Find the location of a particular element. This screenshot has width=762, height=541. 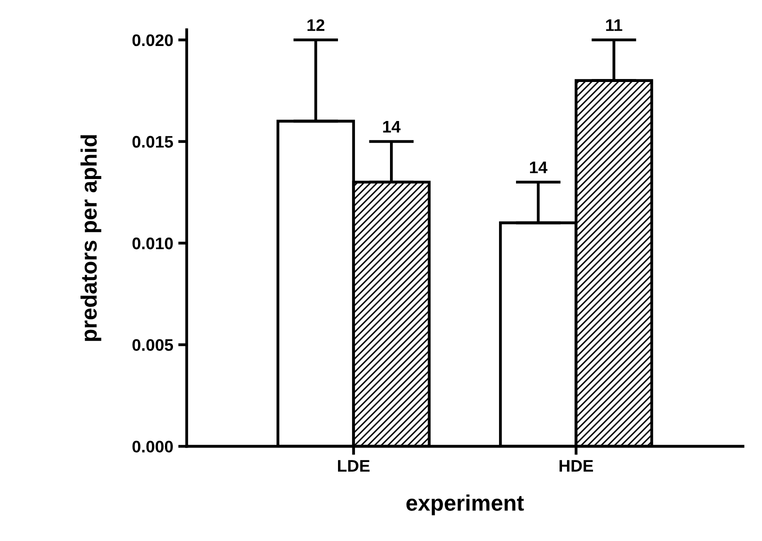

y-tick-label: 0.020 is located at coordinates (152, 40).